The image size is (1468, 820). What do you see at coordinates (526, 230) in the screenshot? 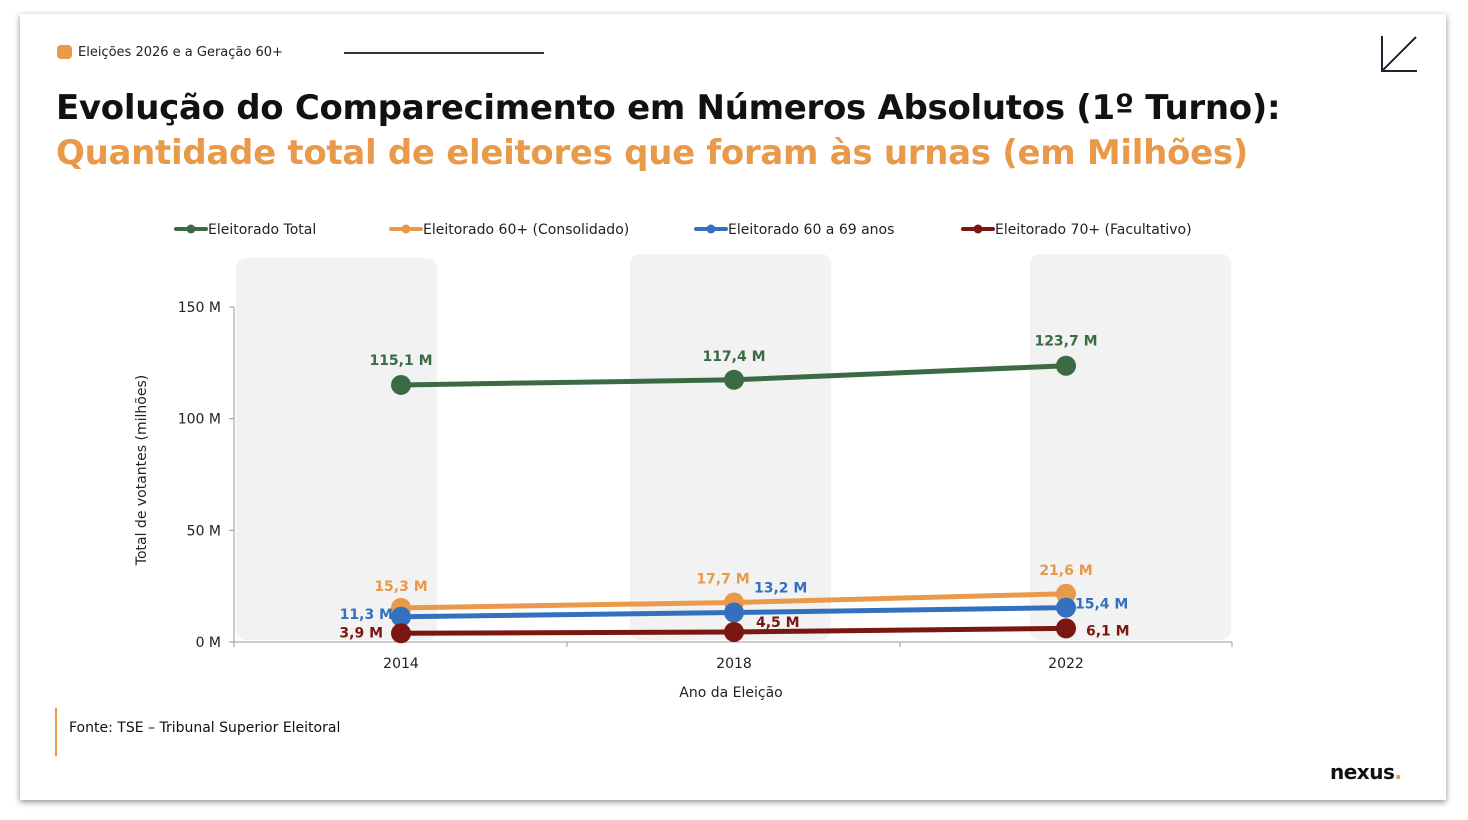
I see `legend-label: Eleitorado 60+ (Consolidado)` at bounding box center [526, 230].